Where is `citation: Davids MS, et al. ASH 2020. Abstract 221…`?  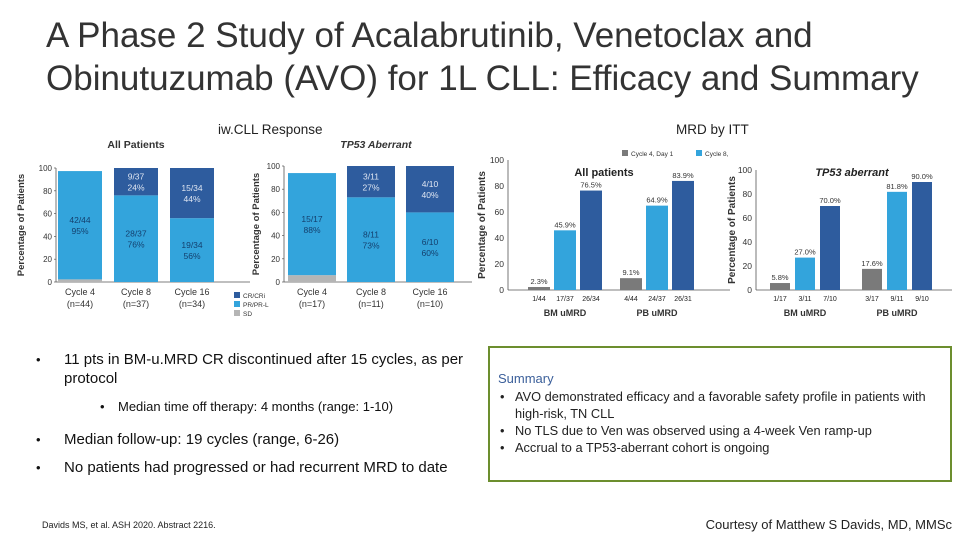
citation: Davids MS, et al. ASH 2020. Abstract 221… is located at coordinates (129, 525).